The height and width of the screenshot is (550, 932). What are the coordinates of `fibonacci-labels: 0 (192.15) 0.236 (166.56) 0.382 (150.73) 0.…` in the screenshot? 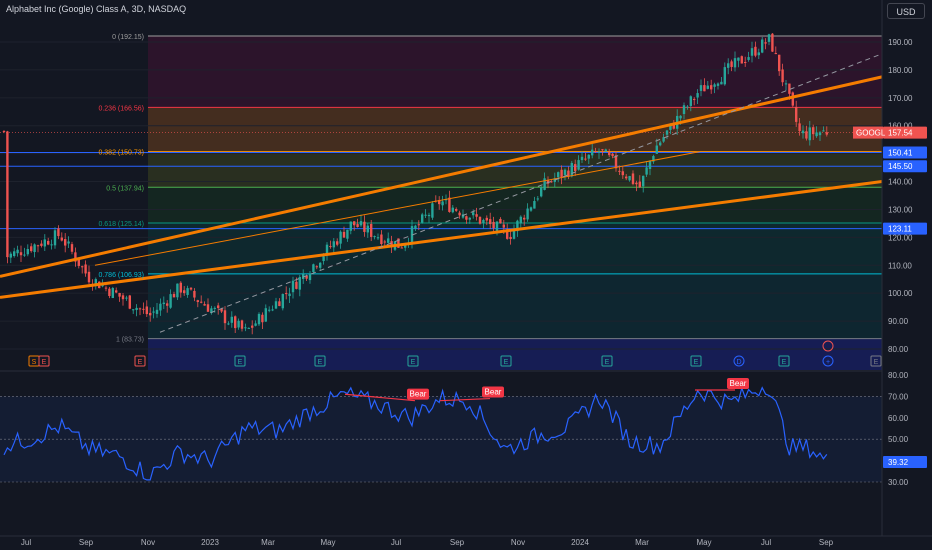 It's located at (121, 189).